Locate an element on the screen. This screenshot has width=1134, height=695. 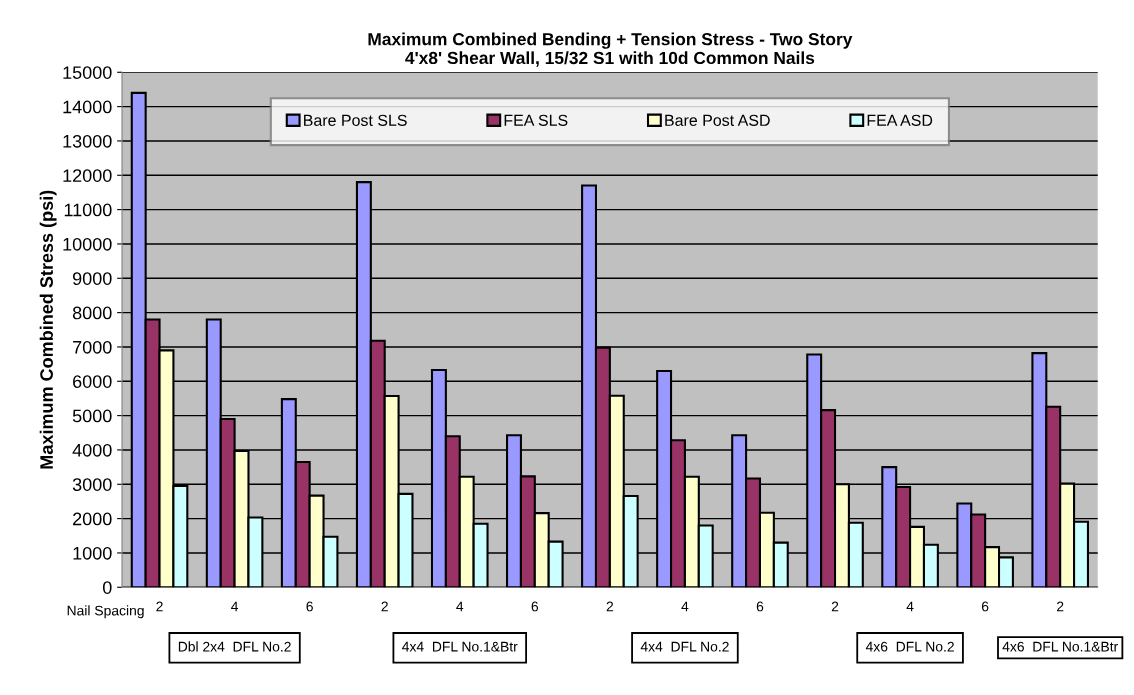
legend-label: Bare Post ASD is located at coordinates (717, 120).